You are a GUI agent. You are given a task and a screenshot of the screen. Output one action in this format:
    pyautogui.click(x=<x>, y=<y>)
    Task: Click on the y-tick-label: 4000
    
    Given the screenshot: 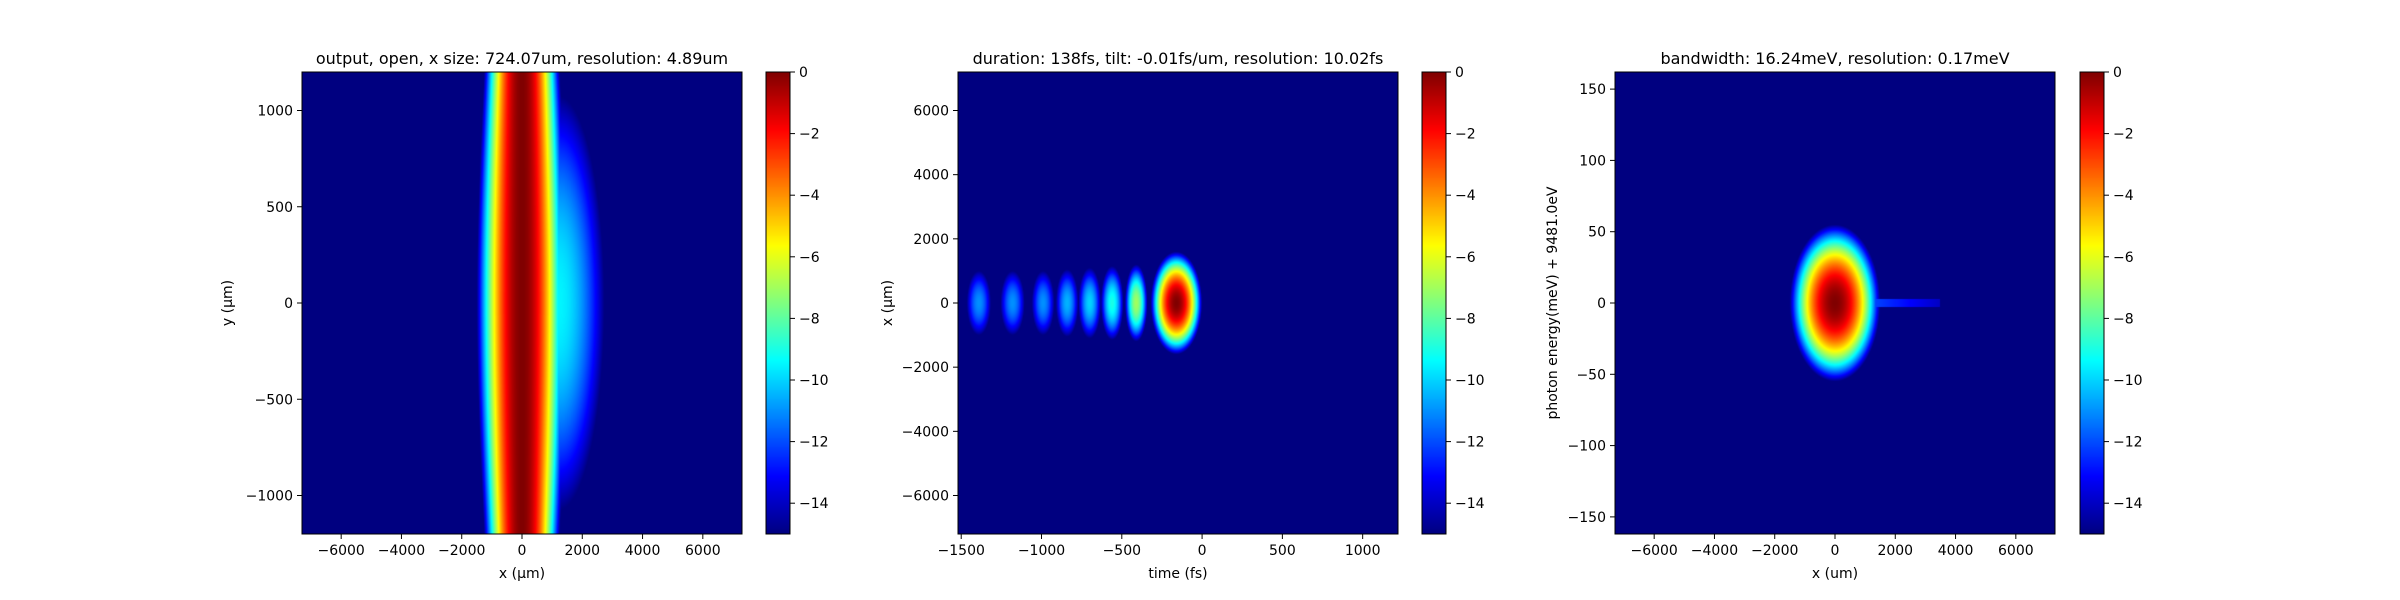 What is the action you would take?
    pyautogui.click(x=931, y=176)
    